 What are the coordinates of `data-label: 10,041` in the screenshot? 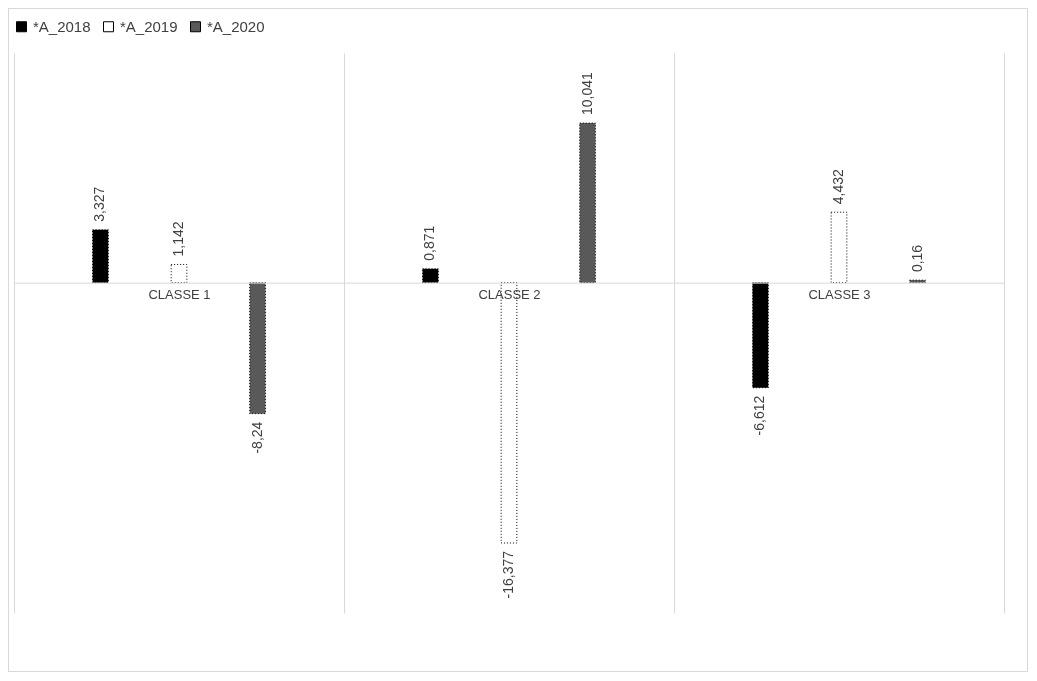 It's located at (586, 93).